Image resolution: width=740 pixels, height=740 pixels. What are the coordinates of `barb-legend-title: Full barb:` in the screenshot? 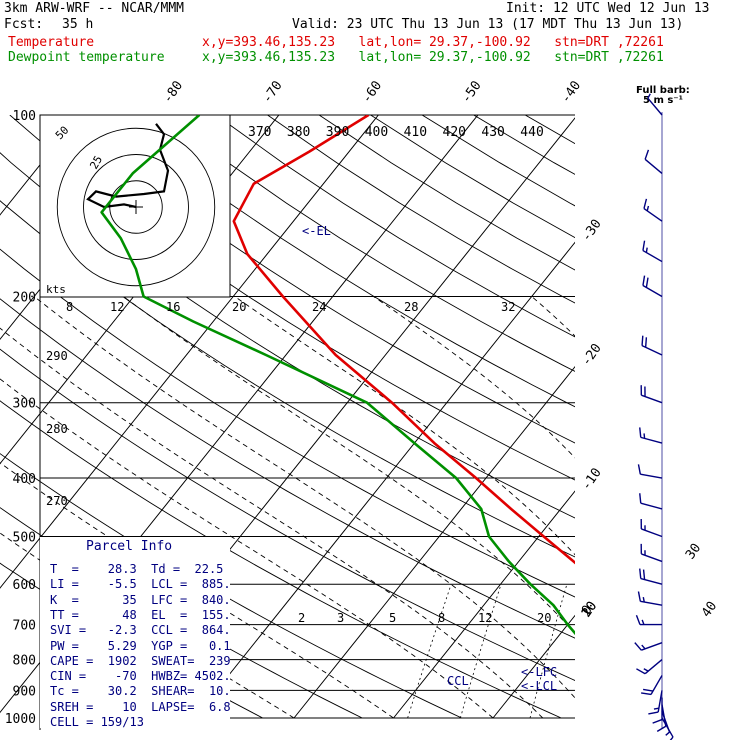 It's located at (663, 90).